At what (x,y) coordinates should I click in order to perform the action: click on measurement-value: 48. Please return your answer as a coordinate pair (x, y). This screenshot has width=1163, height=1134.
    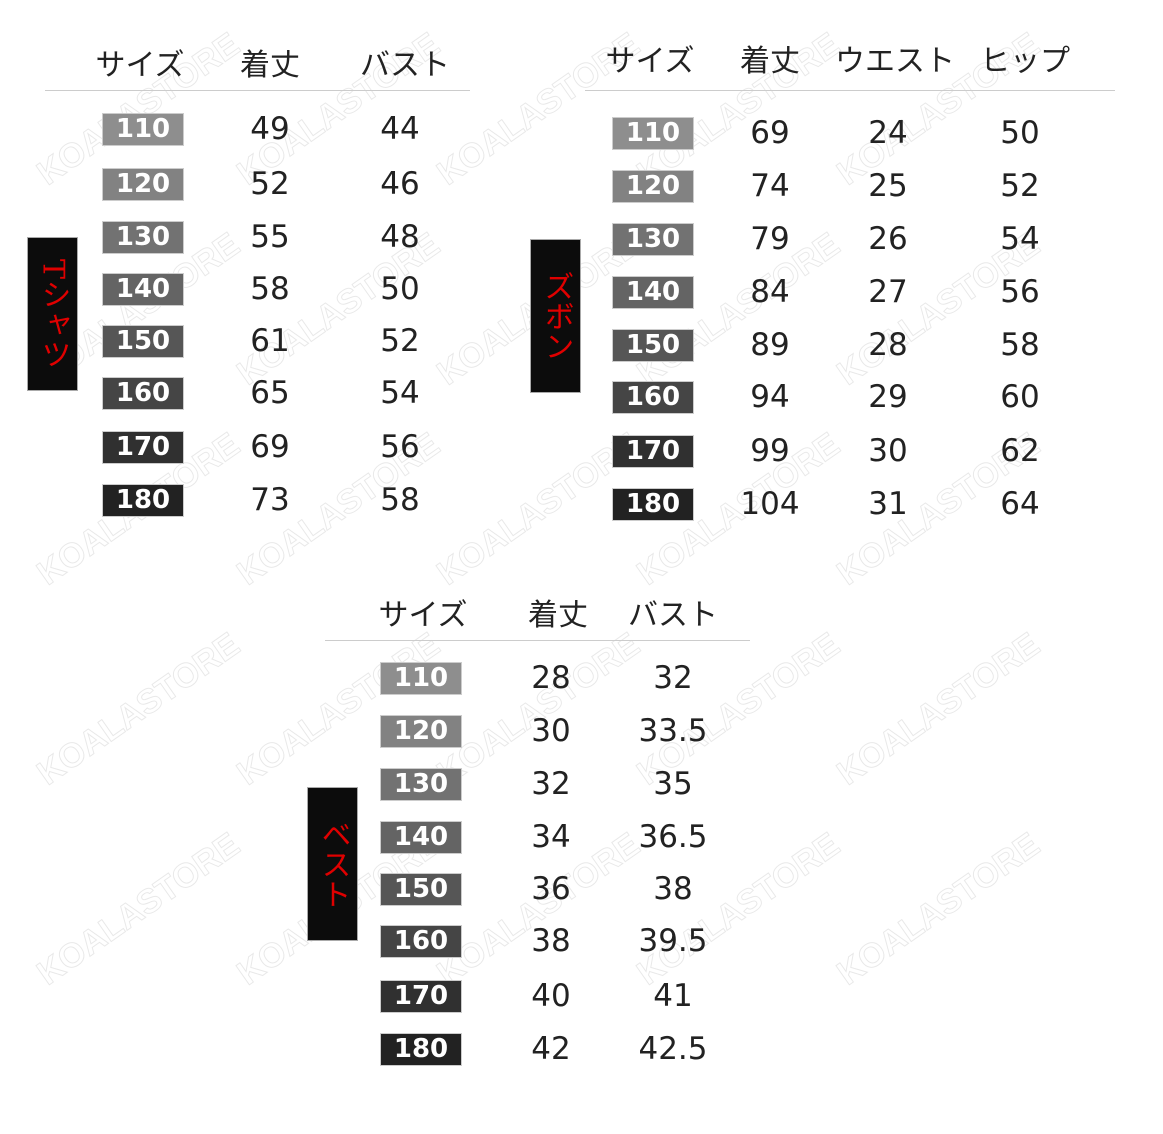
    Looking at the image, I should click on (400, 237).